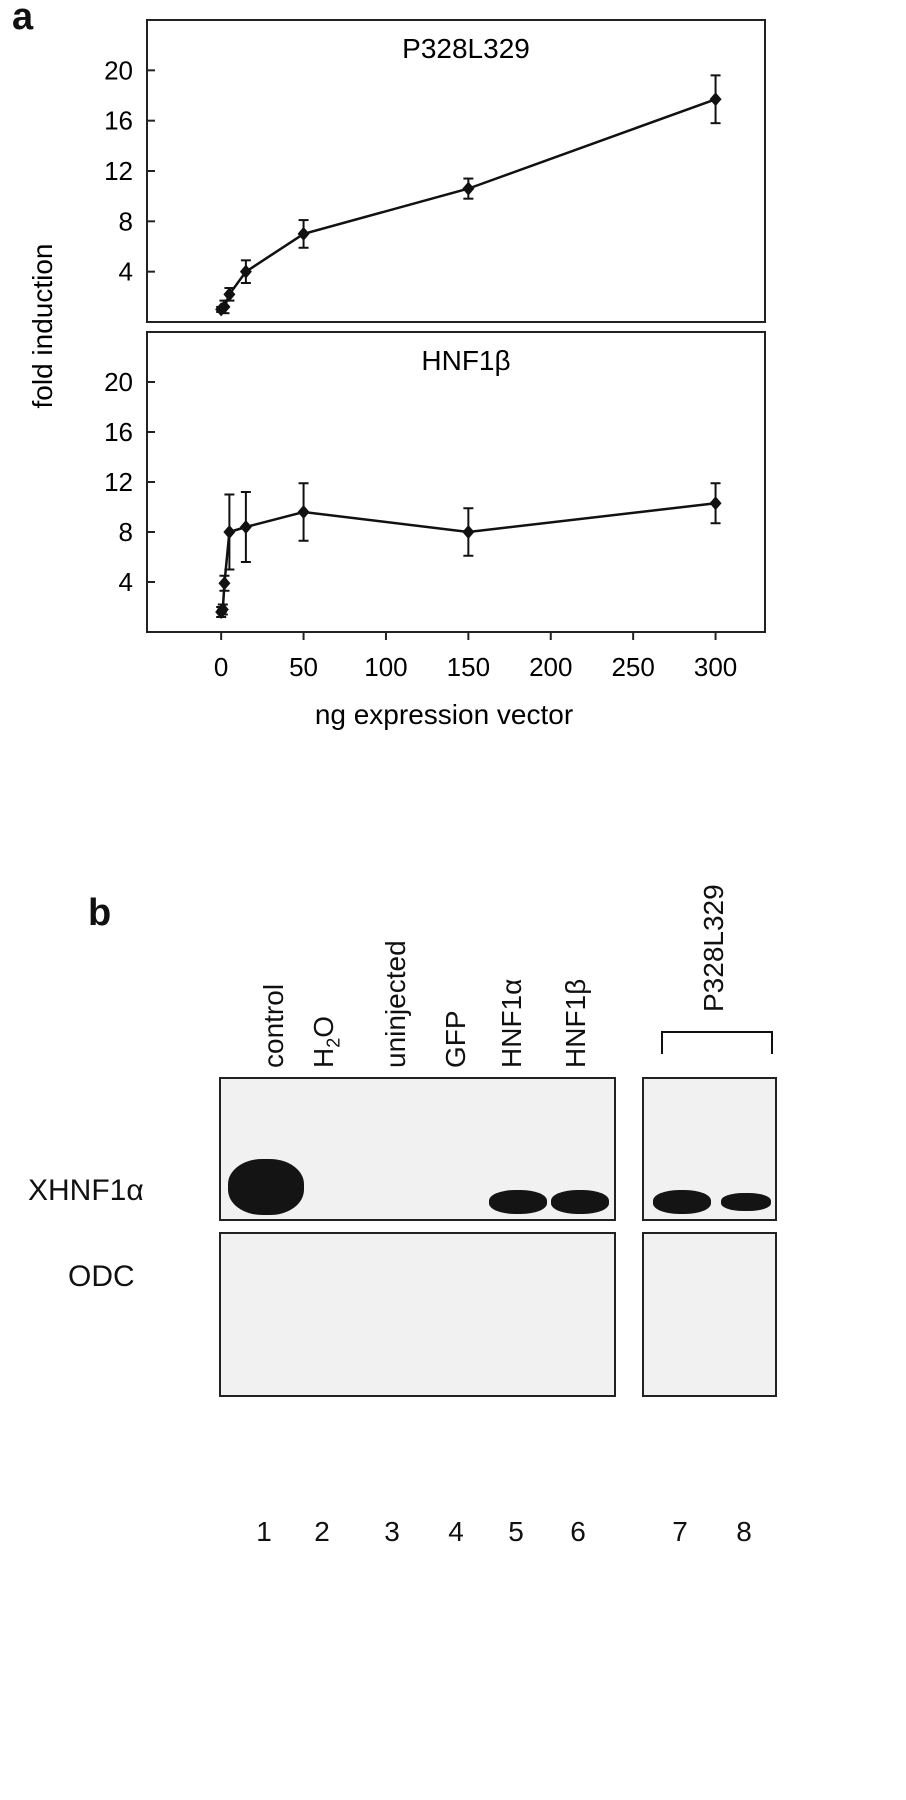 The height and width of the screenshot is (1800, 906). What do you see at coordinates (550, 667) in the screenshot?
I see `x-tick-label: 200` at bounding box center [550, 667].